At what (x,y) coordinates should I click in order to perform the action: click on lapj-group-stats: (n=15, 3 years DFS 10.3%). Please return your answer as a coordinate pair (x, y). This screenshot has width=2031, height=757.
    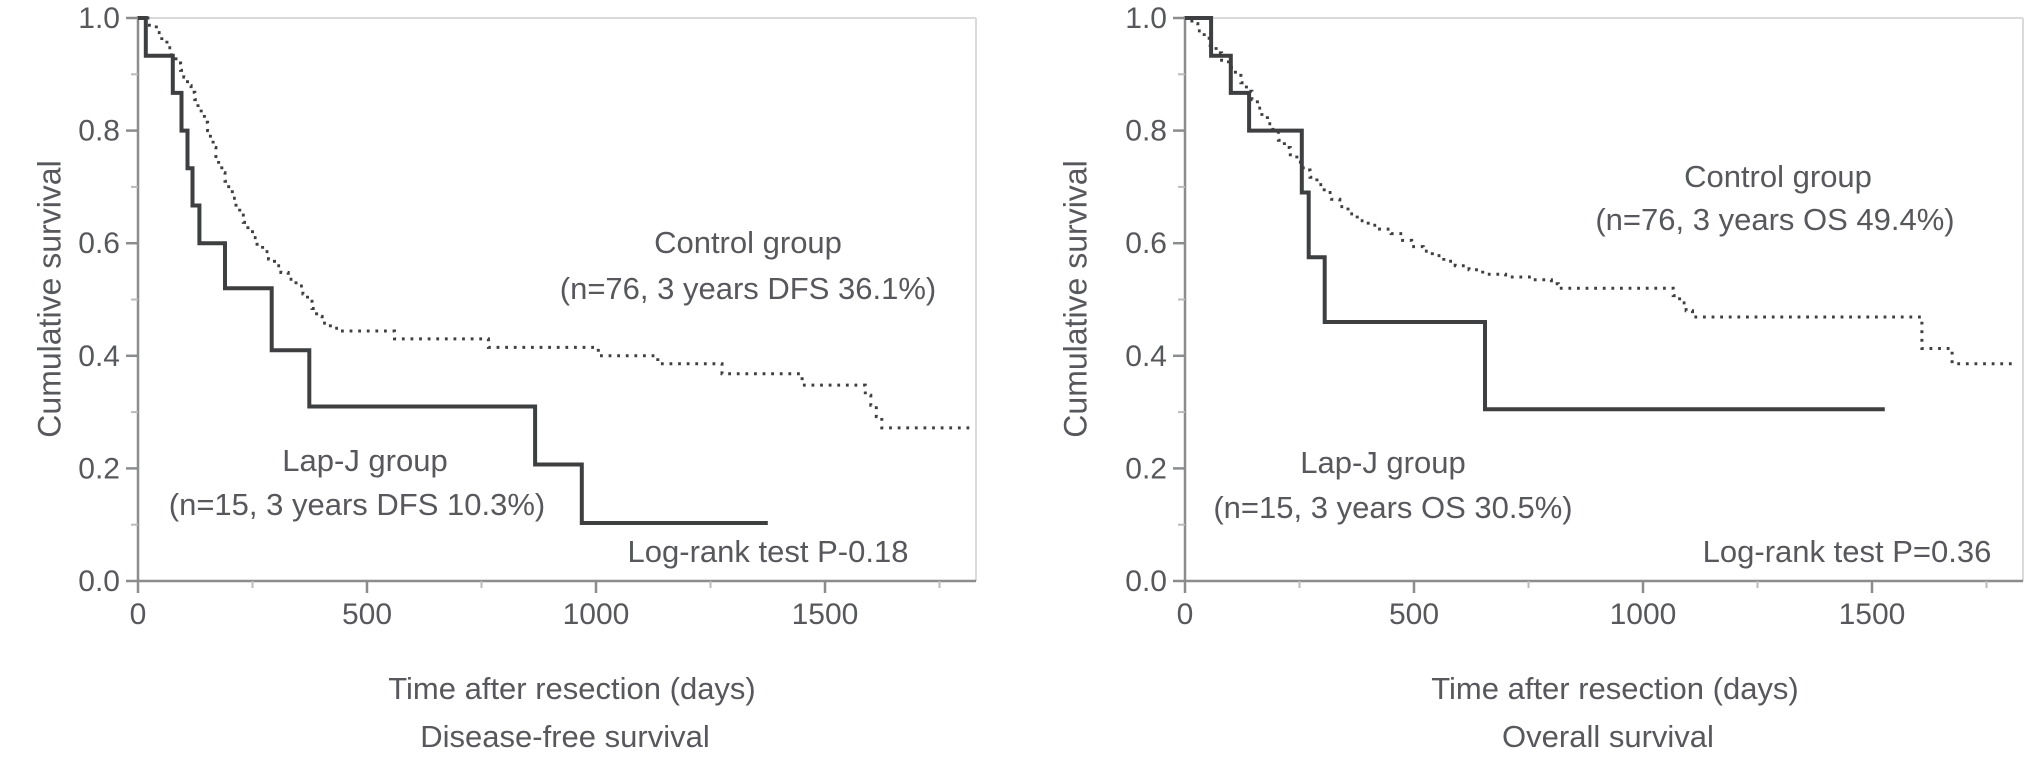
    Looking at the image, I should click on (357, 504).